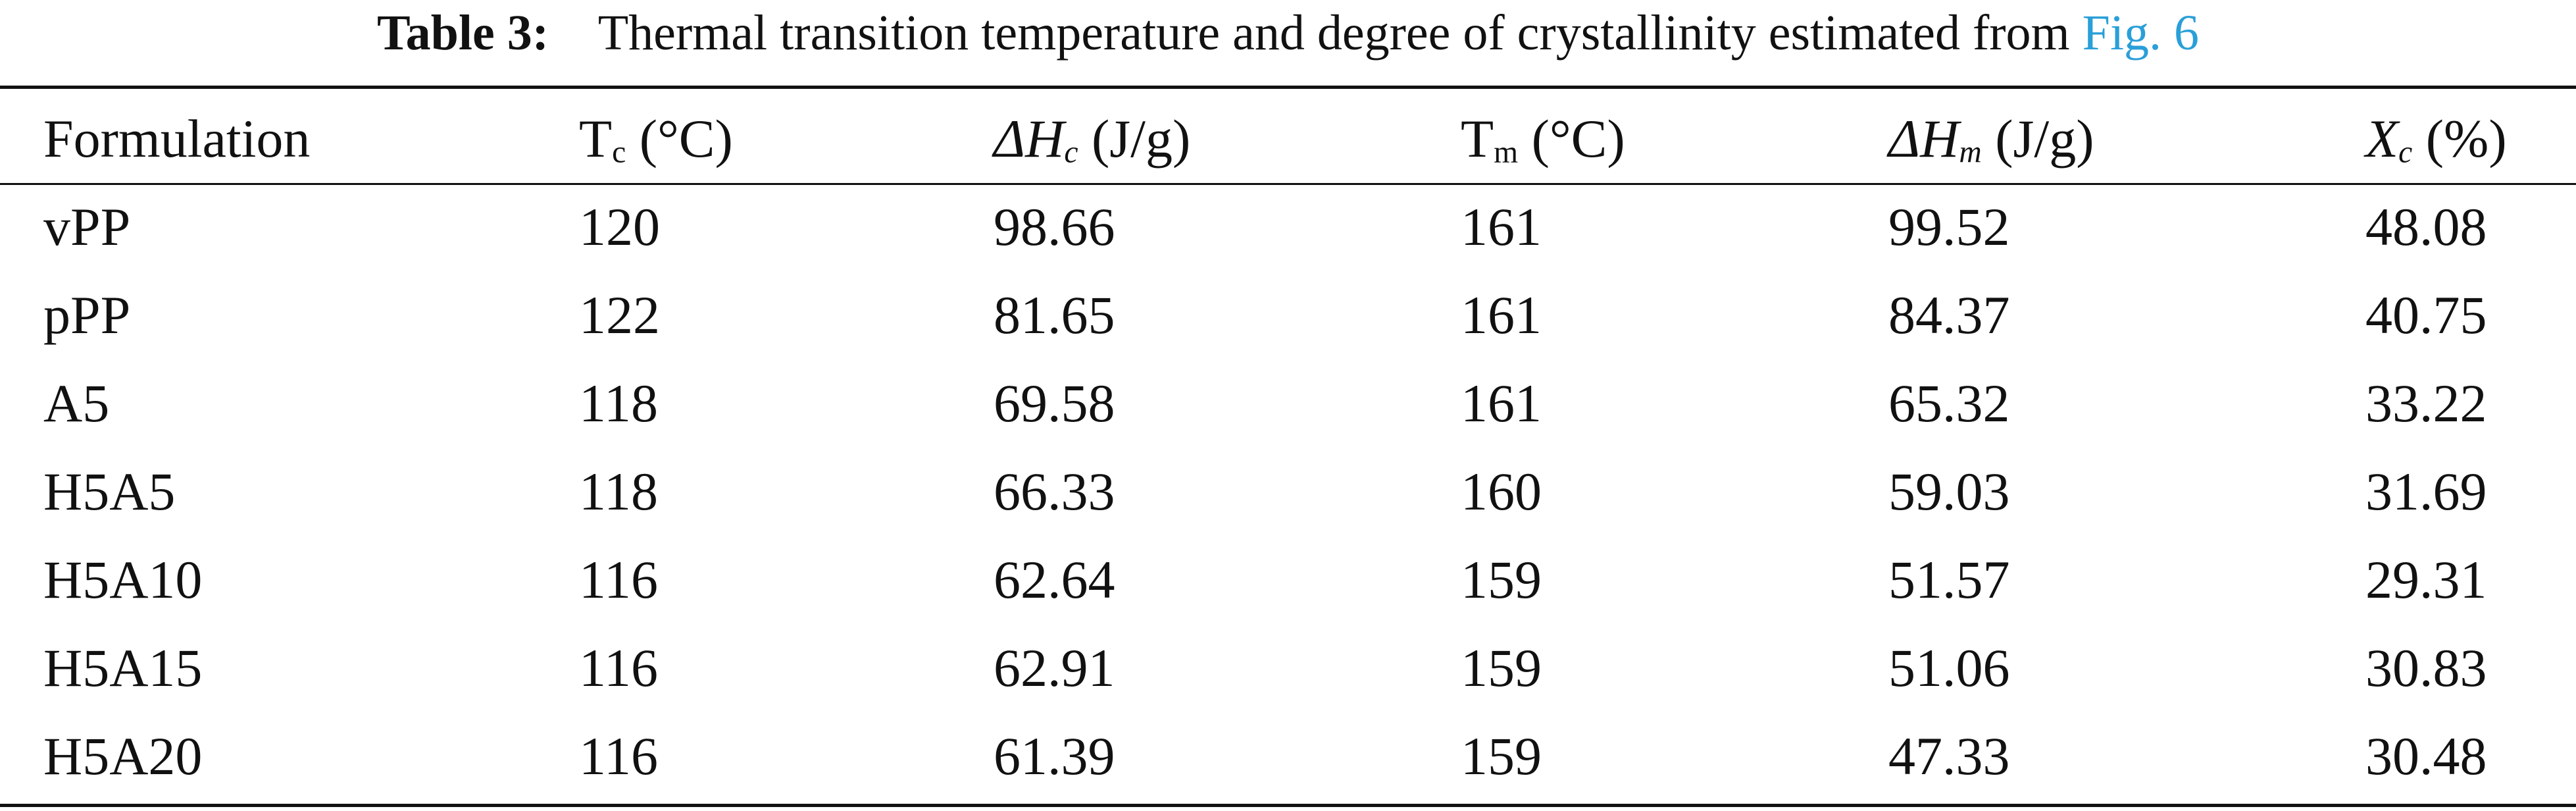  Describe the element at coordinates (123, 756) in the screenshot. I see `cell-formulation: H5A20` at that location.